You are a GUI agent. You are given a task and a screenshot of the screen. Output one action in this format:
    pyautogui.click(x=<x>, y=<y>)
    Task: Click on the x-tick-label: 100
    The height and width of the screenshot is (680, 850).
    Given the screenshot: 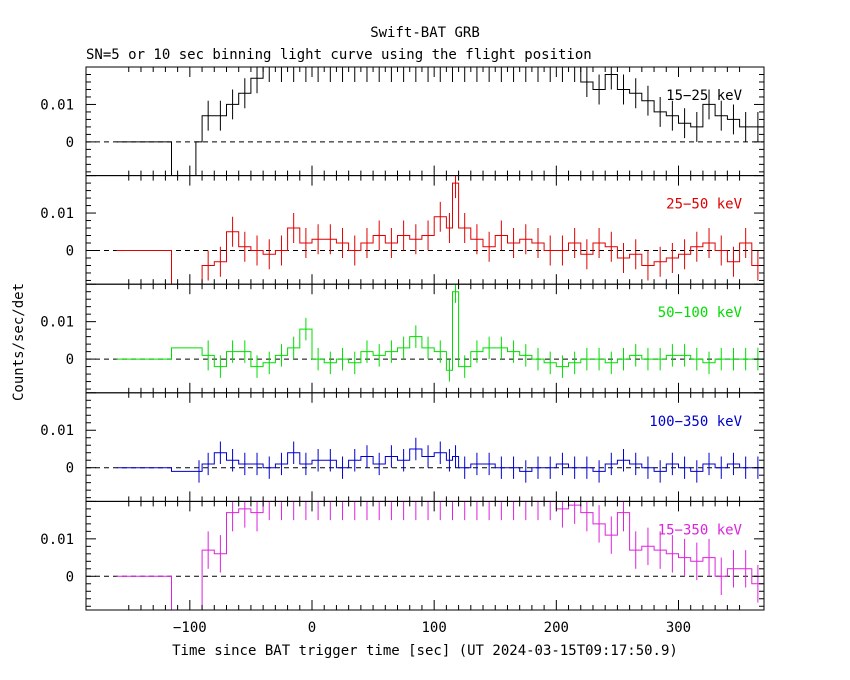 What is the action you would take?
    pyautogui.click(x=434, y=628)
    